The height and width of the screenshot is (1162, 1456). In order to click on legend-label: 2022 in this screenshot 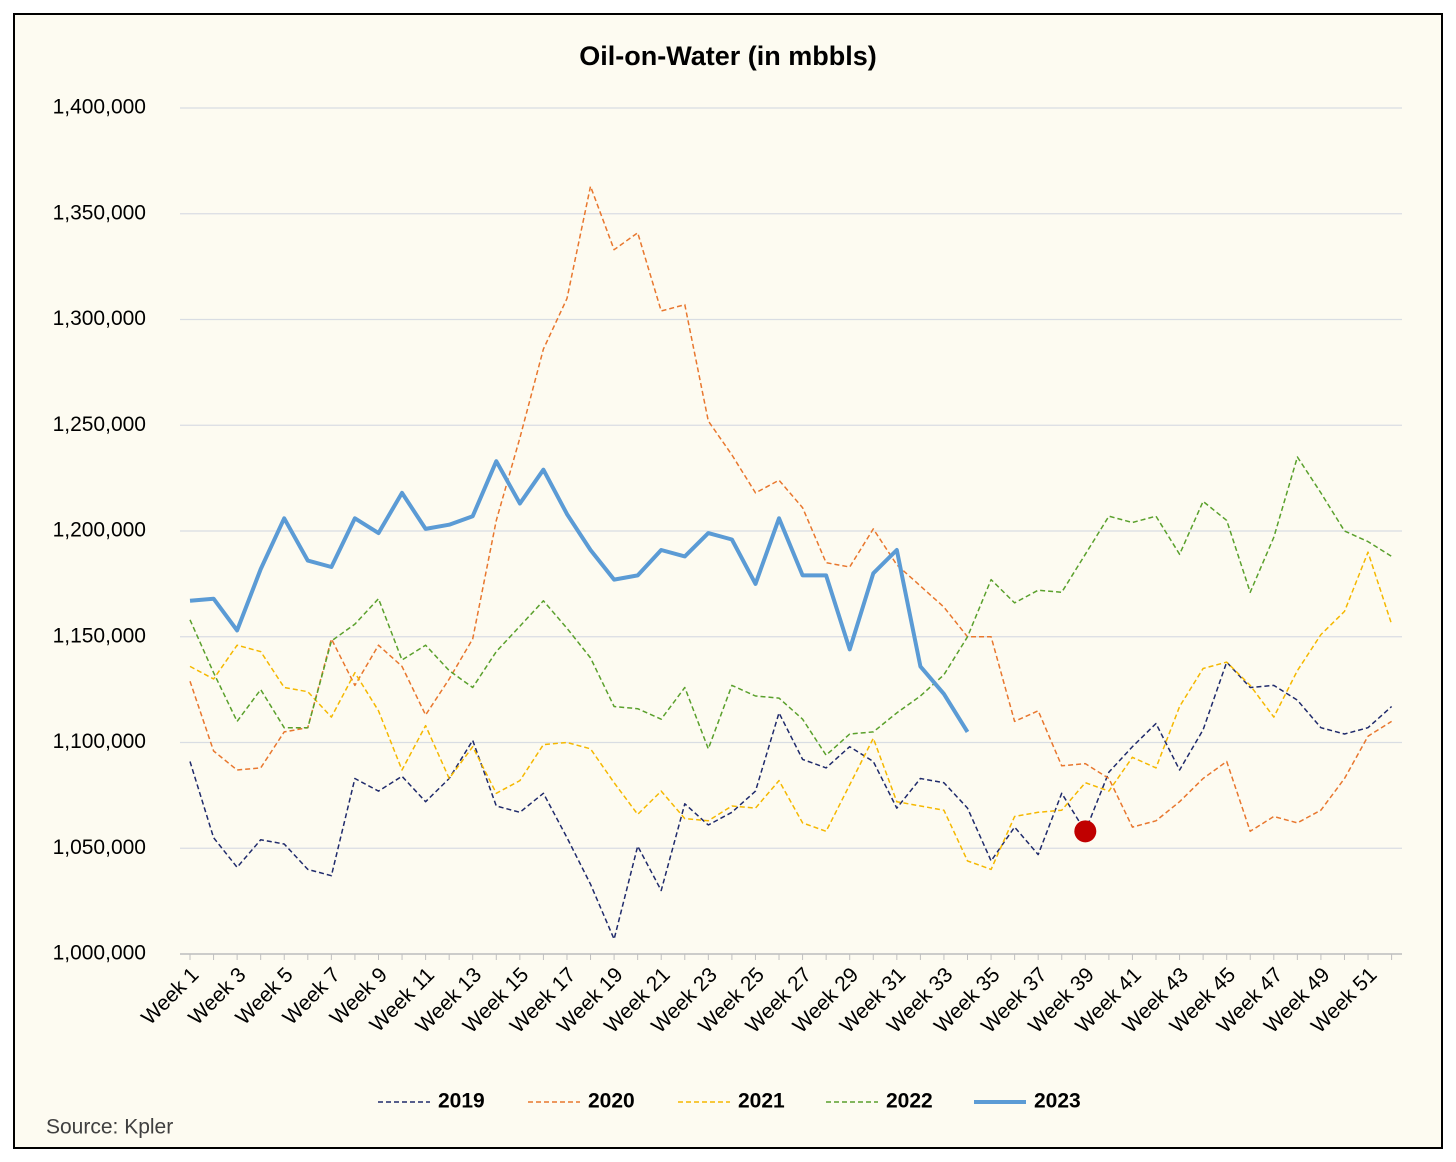, I will do `click(909, 1101)`.